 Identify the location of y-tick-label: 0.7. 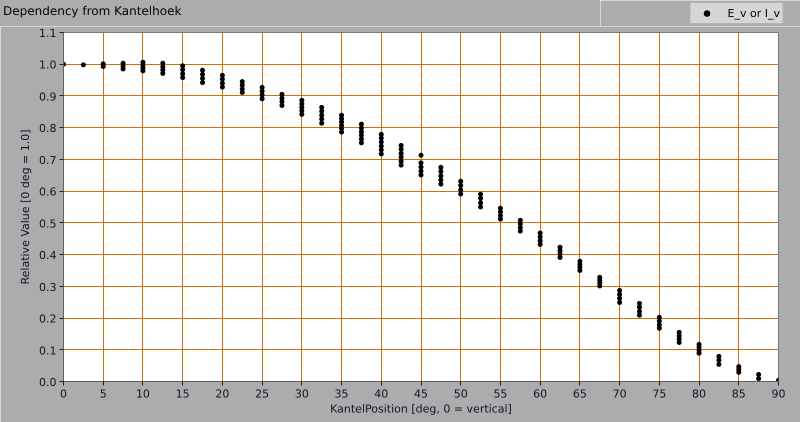
(48, 160).